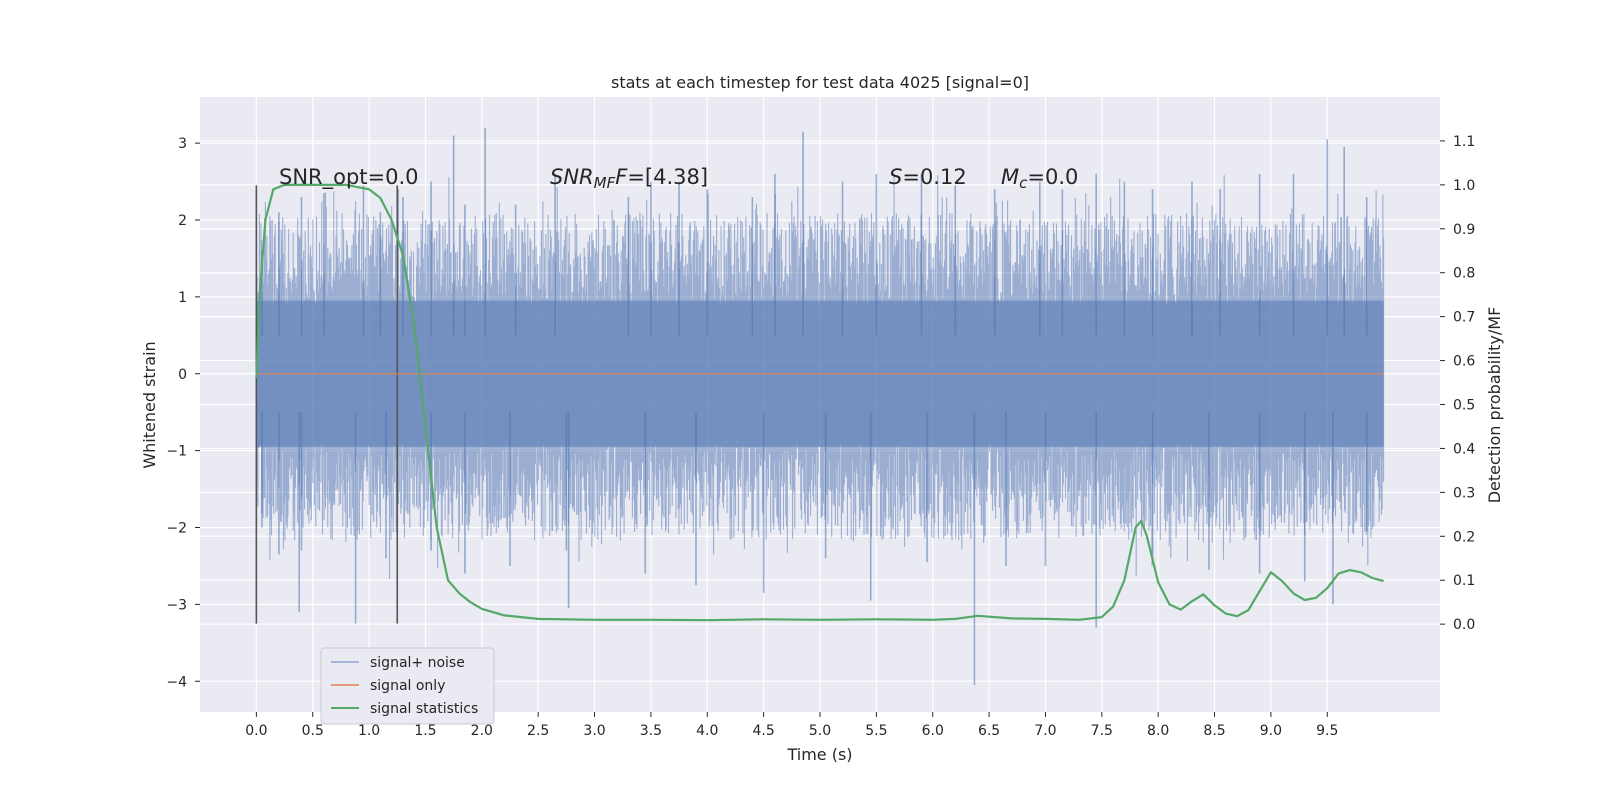 The image size is (1600, 800). Describe the element at coordinates (1010, 177) in the screenshot. I see `mc-name: M` at that location.